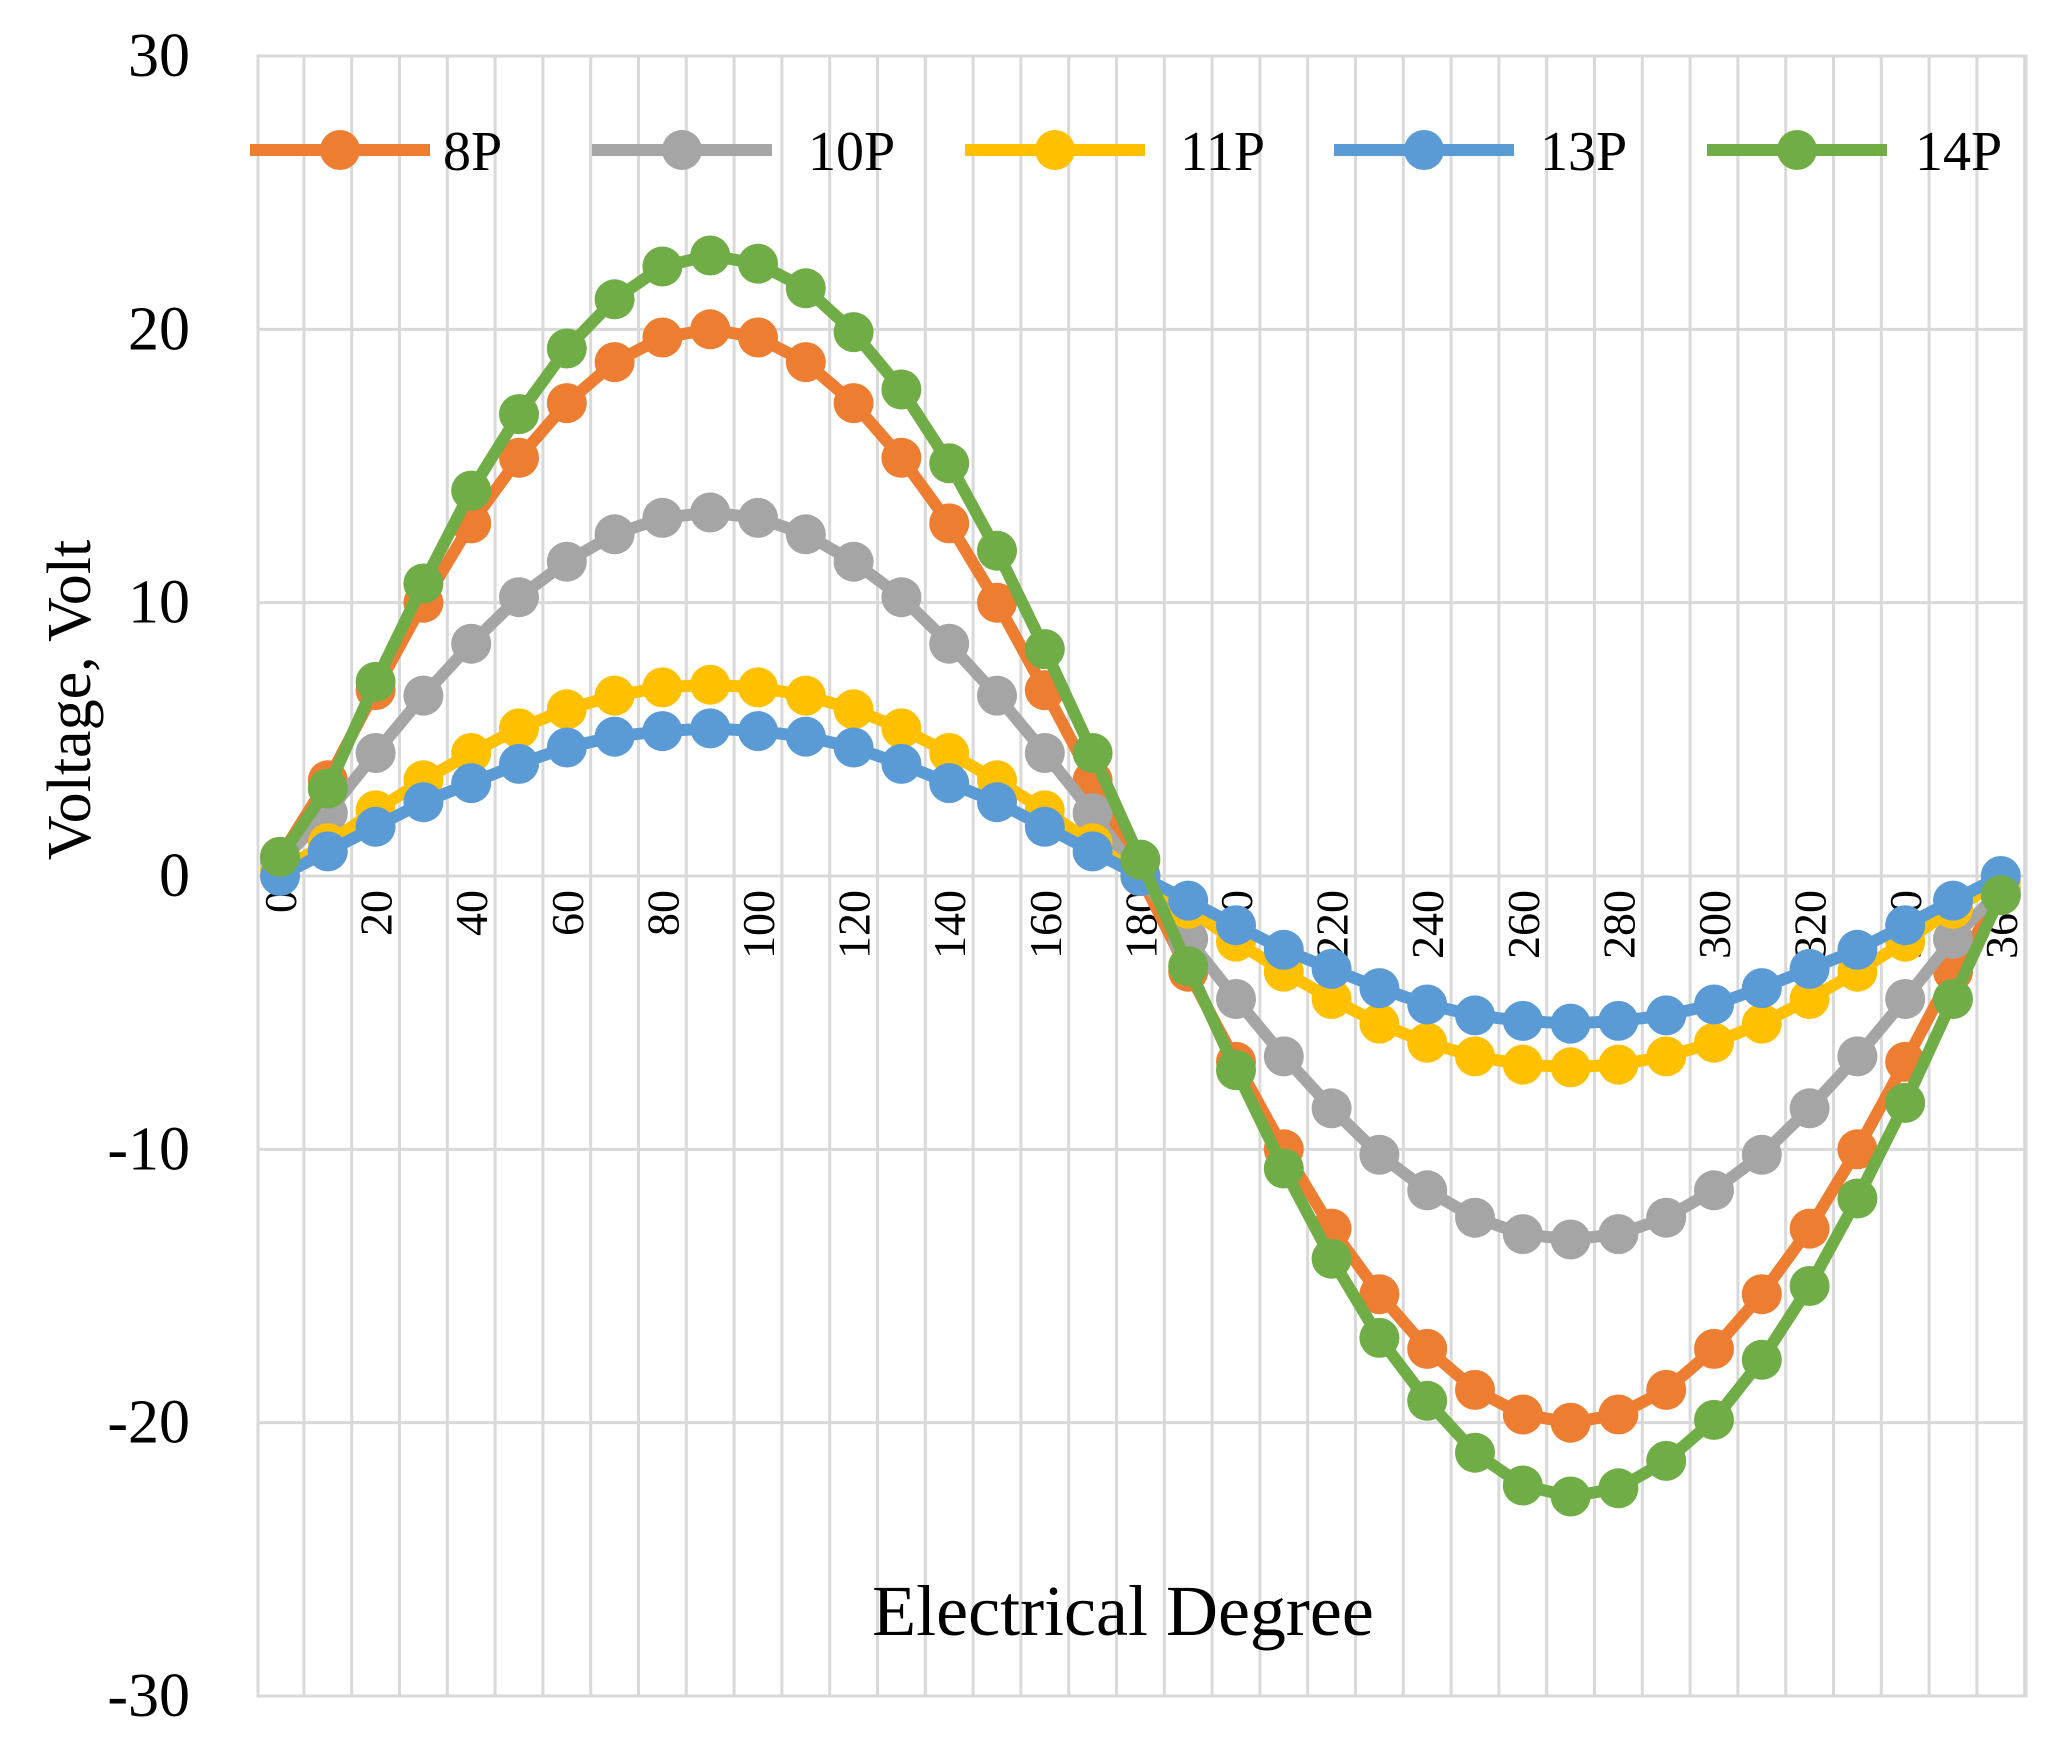  What do you see at coordinates (1045, 924) in the screenshot?
I see `x-tick-label: 160` at bounding box center [1045, 924].